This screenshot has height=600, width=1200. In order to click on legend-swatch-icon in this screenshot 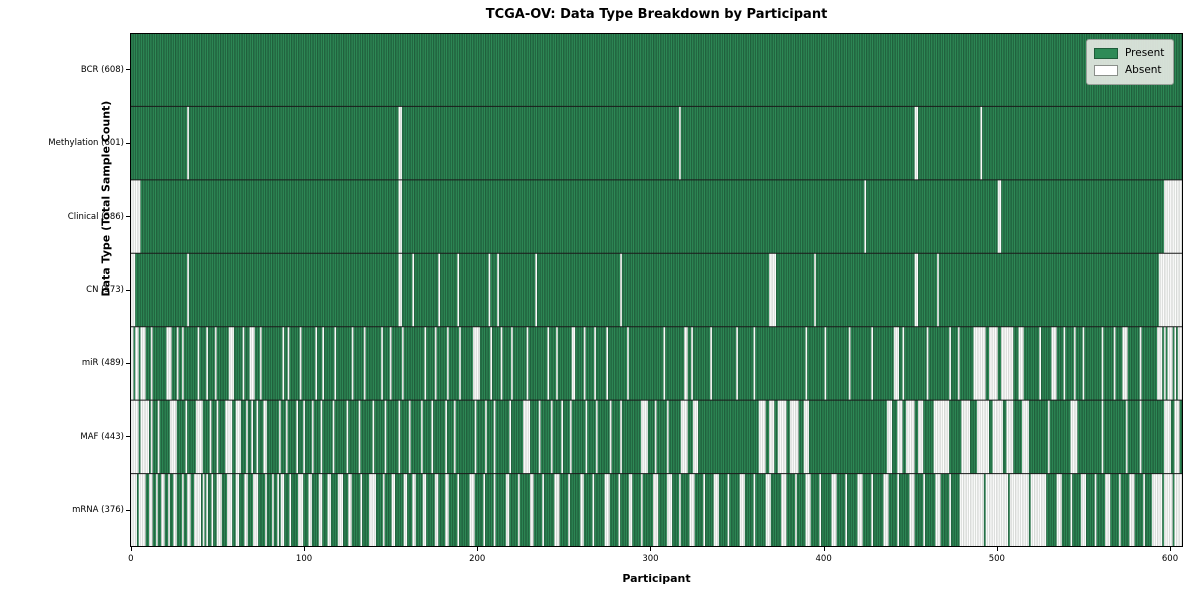, I will do `click(1106, 53)`.